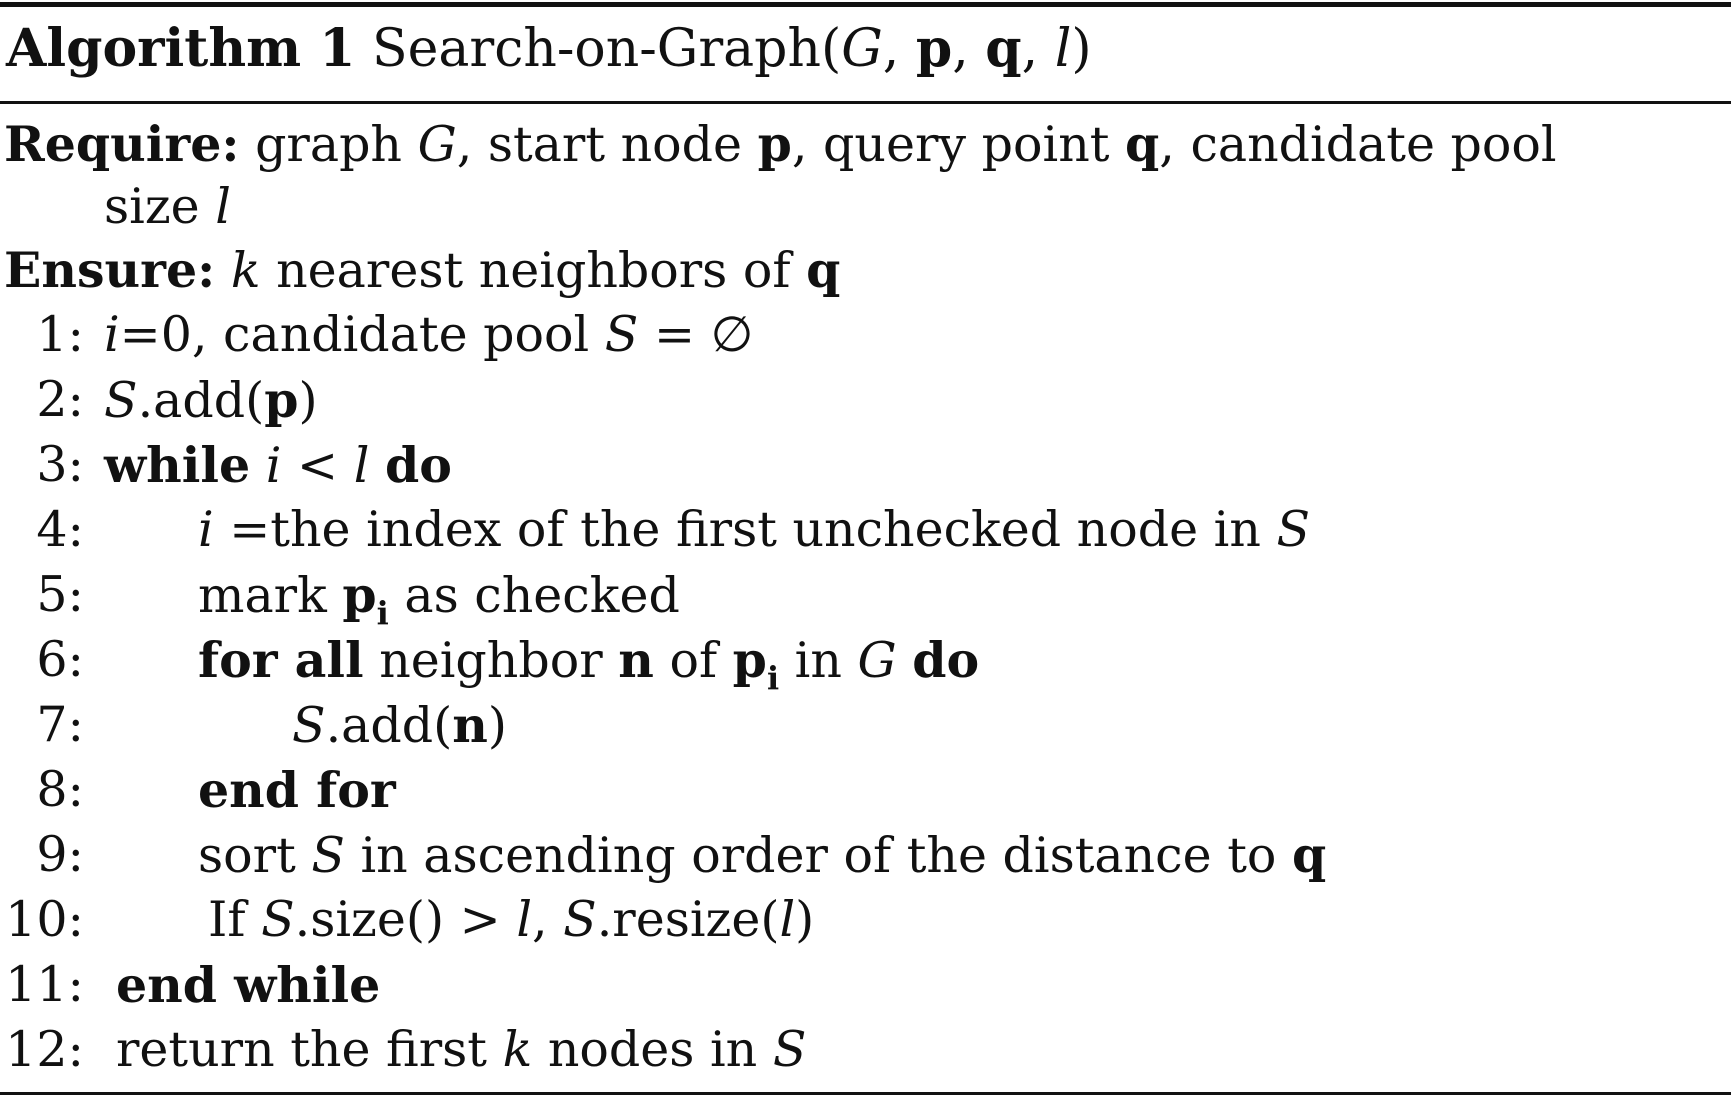  I want to click on require-continuation-content: size l, so click(167, 207).